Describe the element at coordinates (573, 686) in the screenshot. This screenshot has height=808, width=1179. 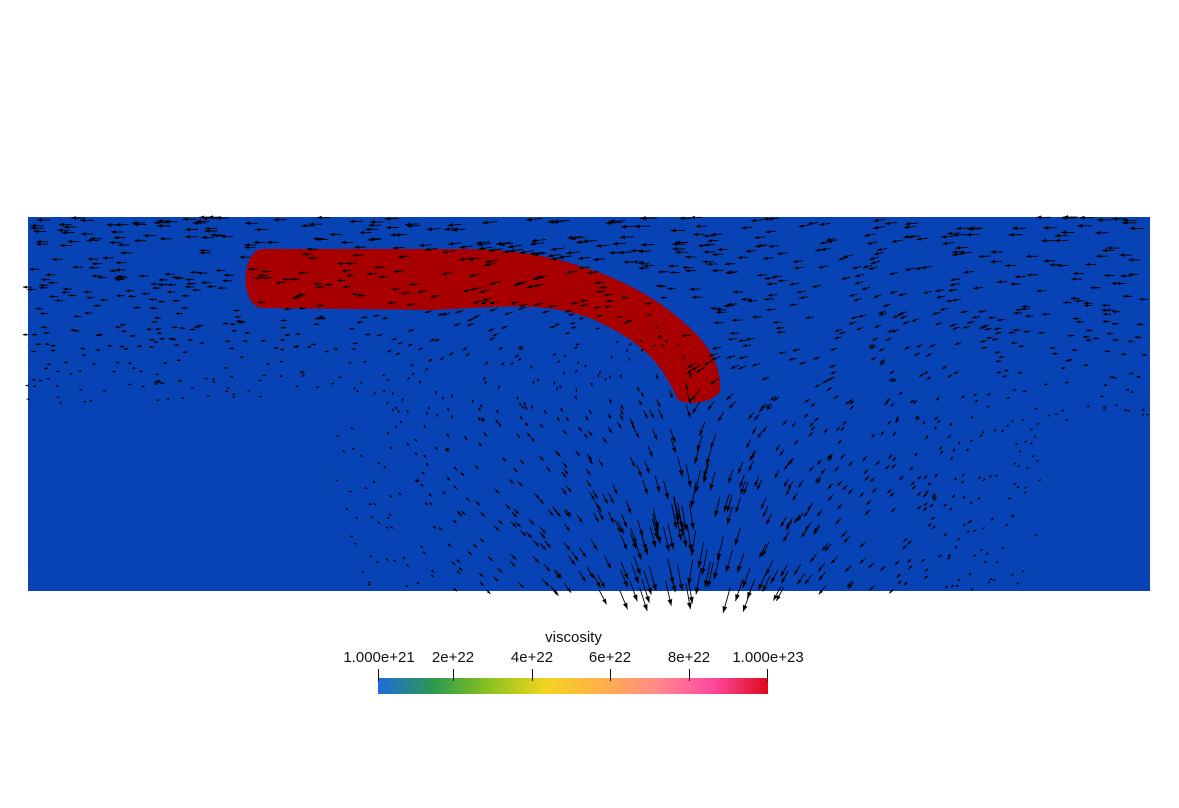
I see `colorbar-gradient` at that location.